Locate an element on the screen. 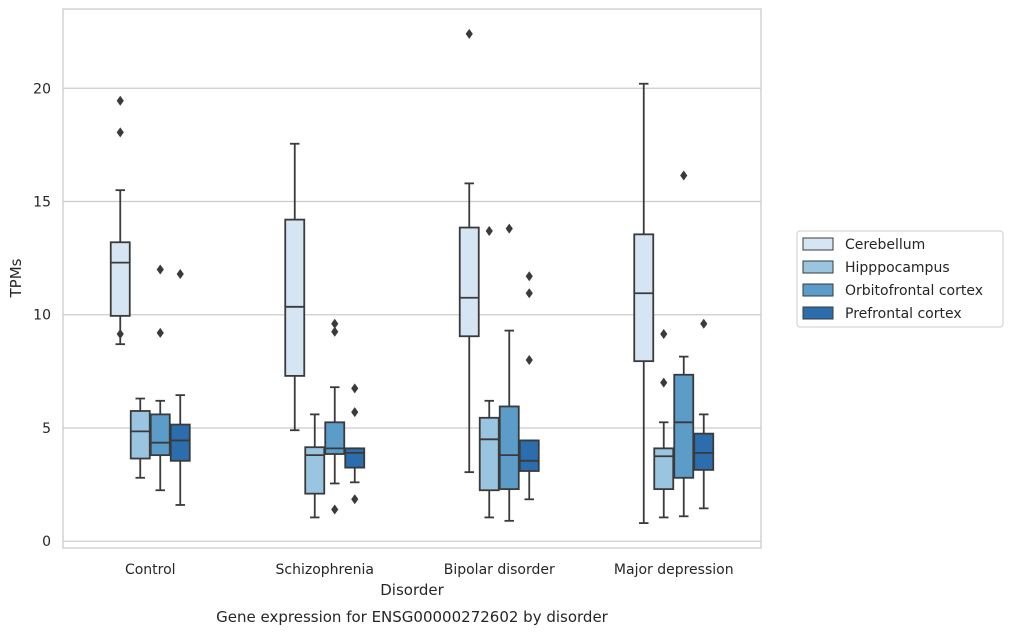  x-tick-label: Schizophrenia is located at coordinates (325, 570).